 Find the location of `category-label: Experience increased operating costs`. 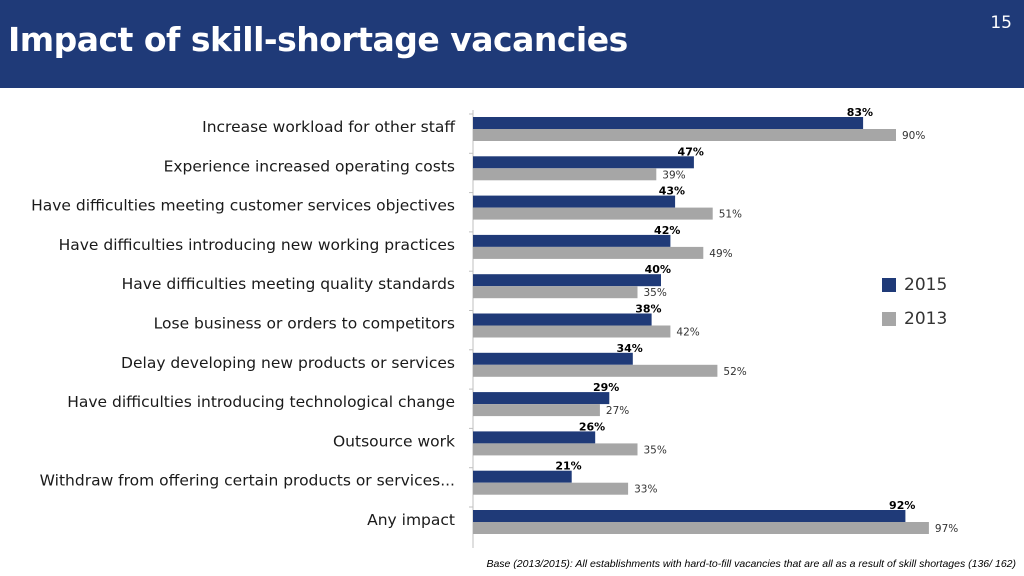

category-label: Experience increased operating costs is located at coordinates (309, 166).